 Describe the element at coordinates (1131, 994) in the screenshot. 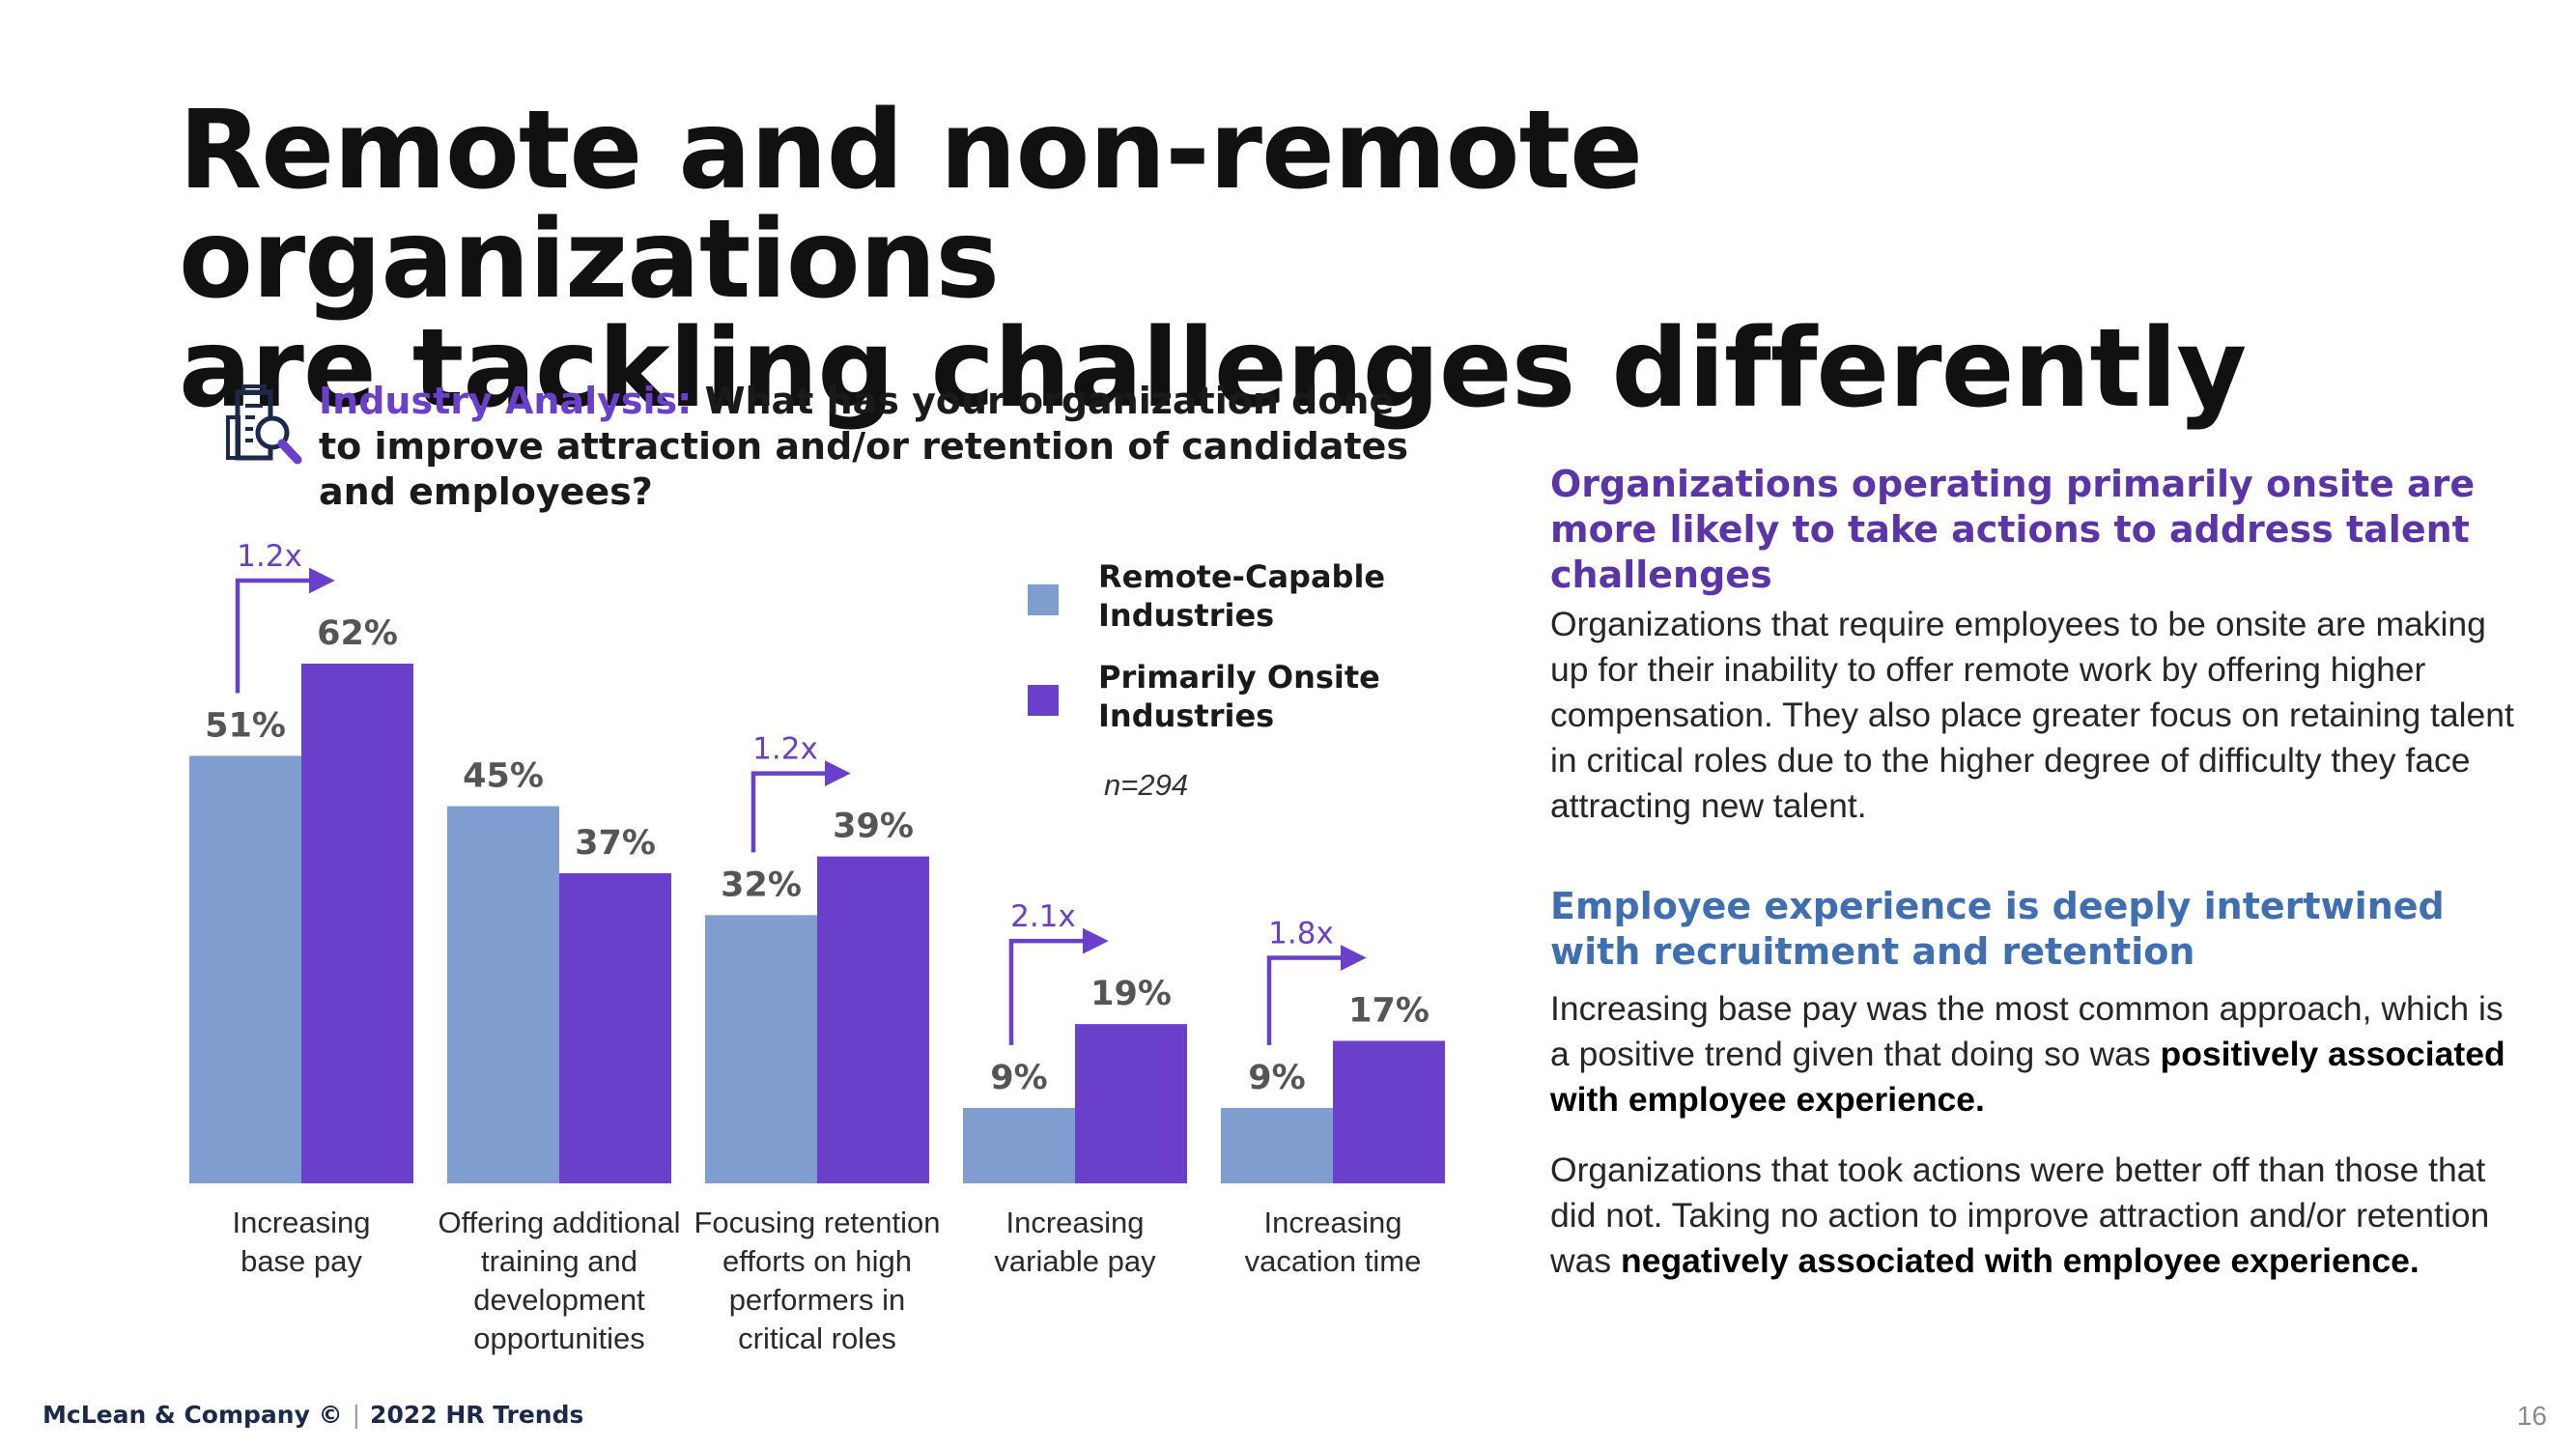

I see `data-label-onsite-4: 19%` at that location.